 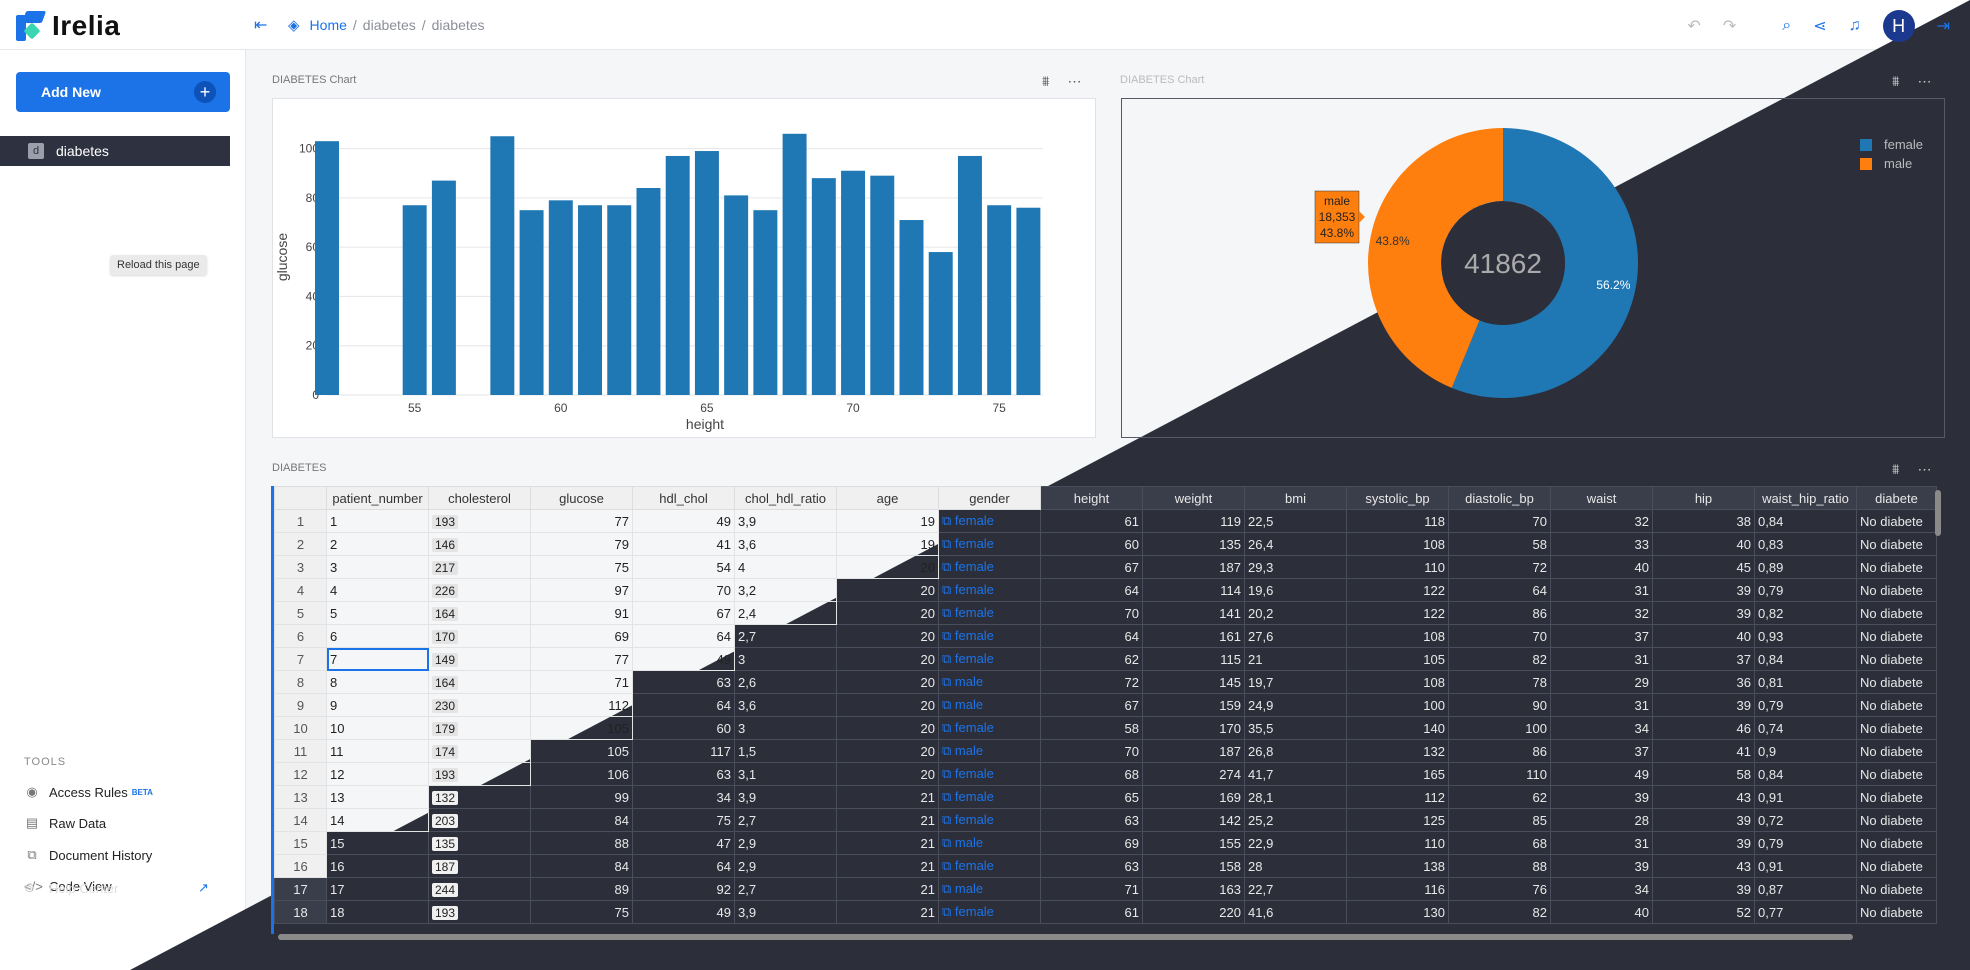 I want to click on cell-hip: 40, so click(x=1703, y=636).